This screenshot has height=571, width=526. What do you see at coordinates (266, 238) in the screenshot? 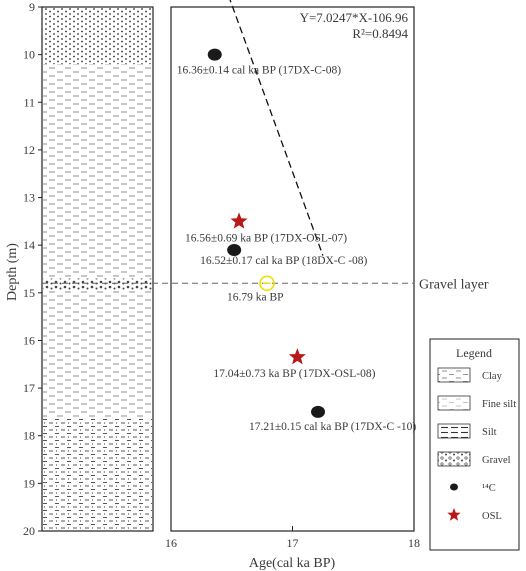
I see `point-annotation: 16.56±0.69 ka BP (17DX-OSL-07)` at bounding box center [266, 238].